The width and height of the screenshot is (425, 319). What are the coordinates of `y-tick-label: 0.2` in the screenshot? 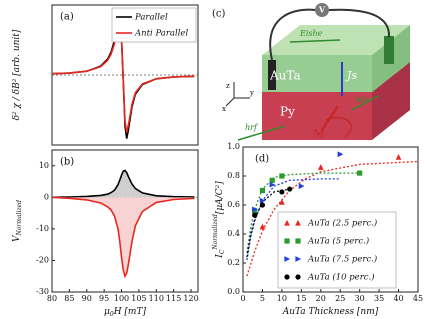 It's located at (233, 262).